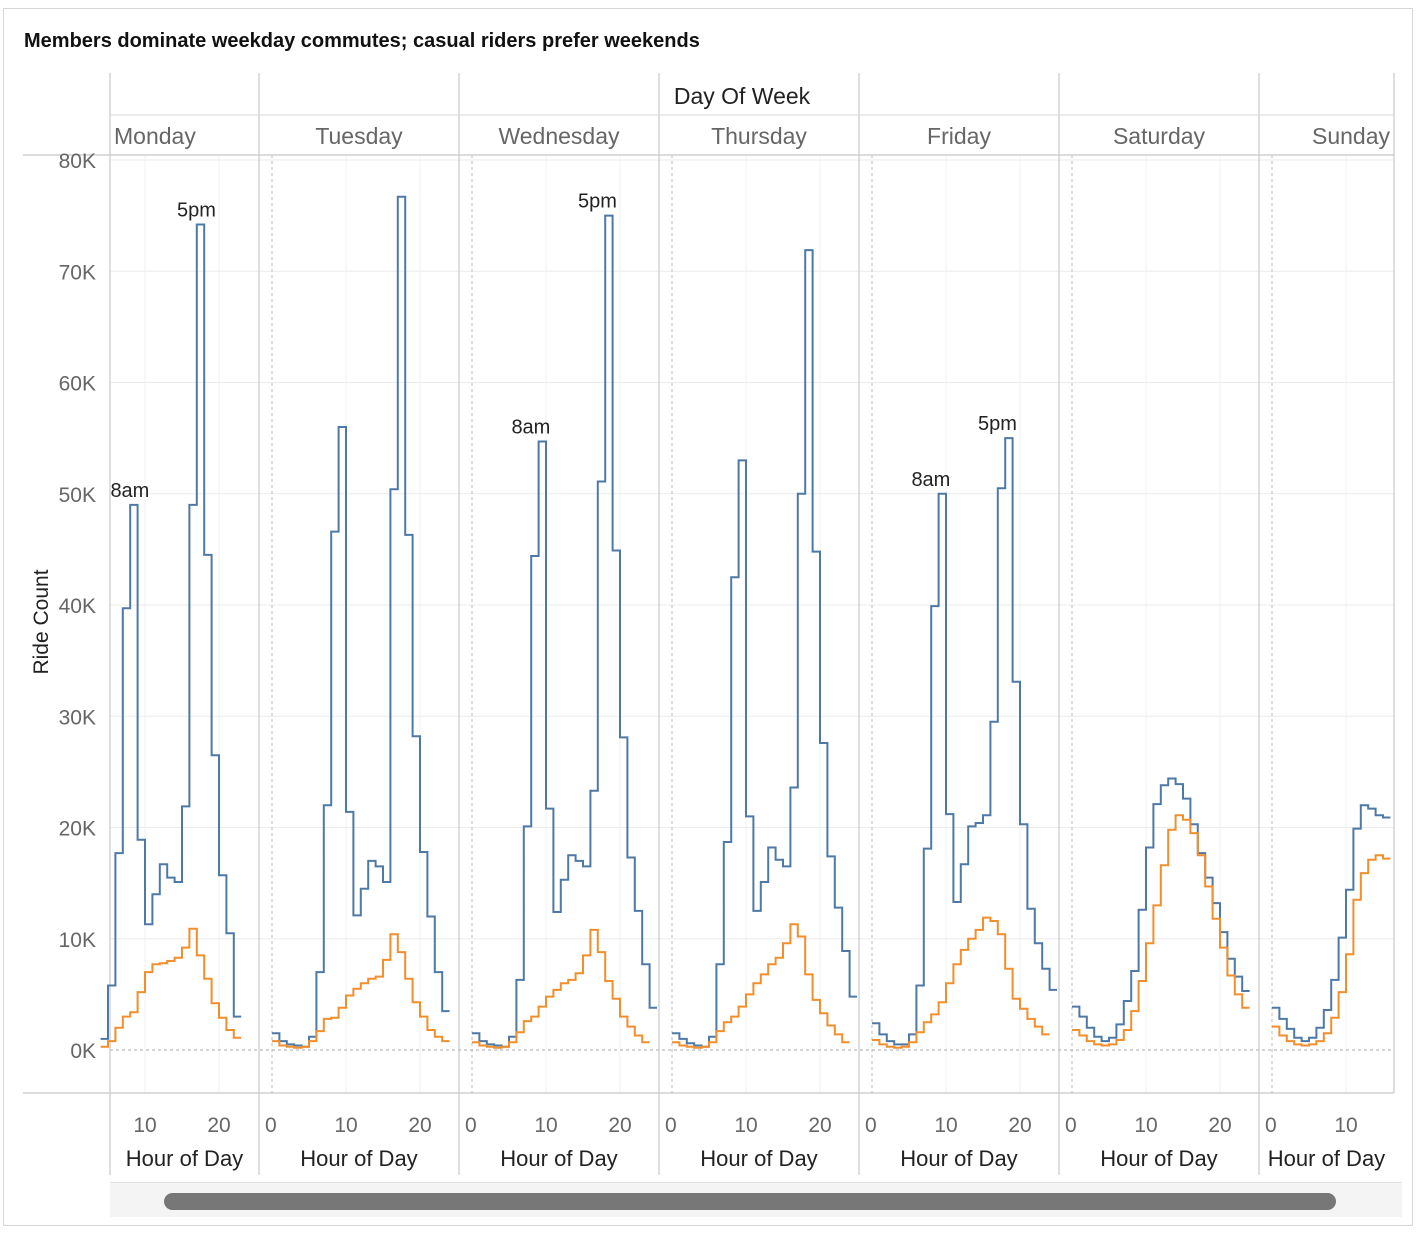 The width and height of the screenshot is (1422, 1236). Describe the element at coordinates (77, 717) in the screenshot. I see `y-tick-label: 30K` at that location.